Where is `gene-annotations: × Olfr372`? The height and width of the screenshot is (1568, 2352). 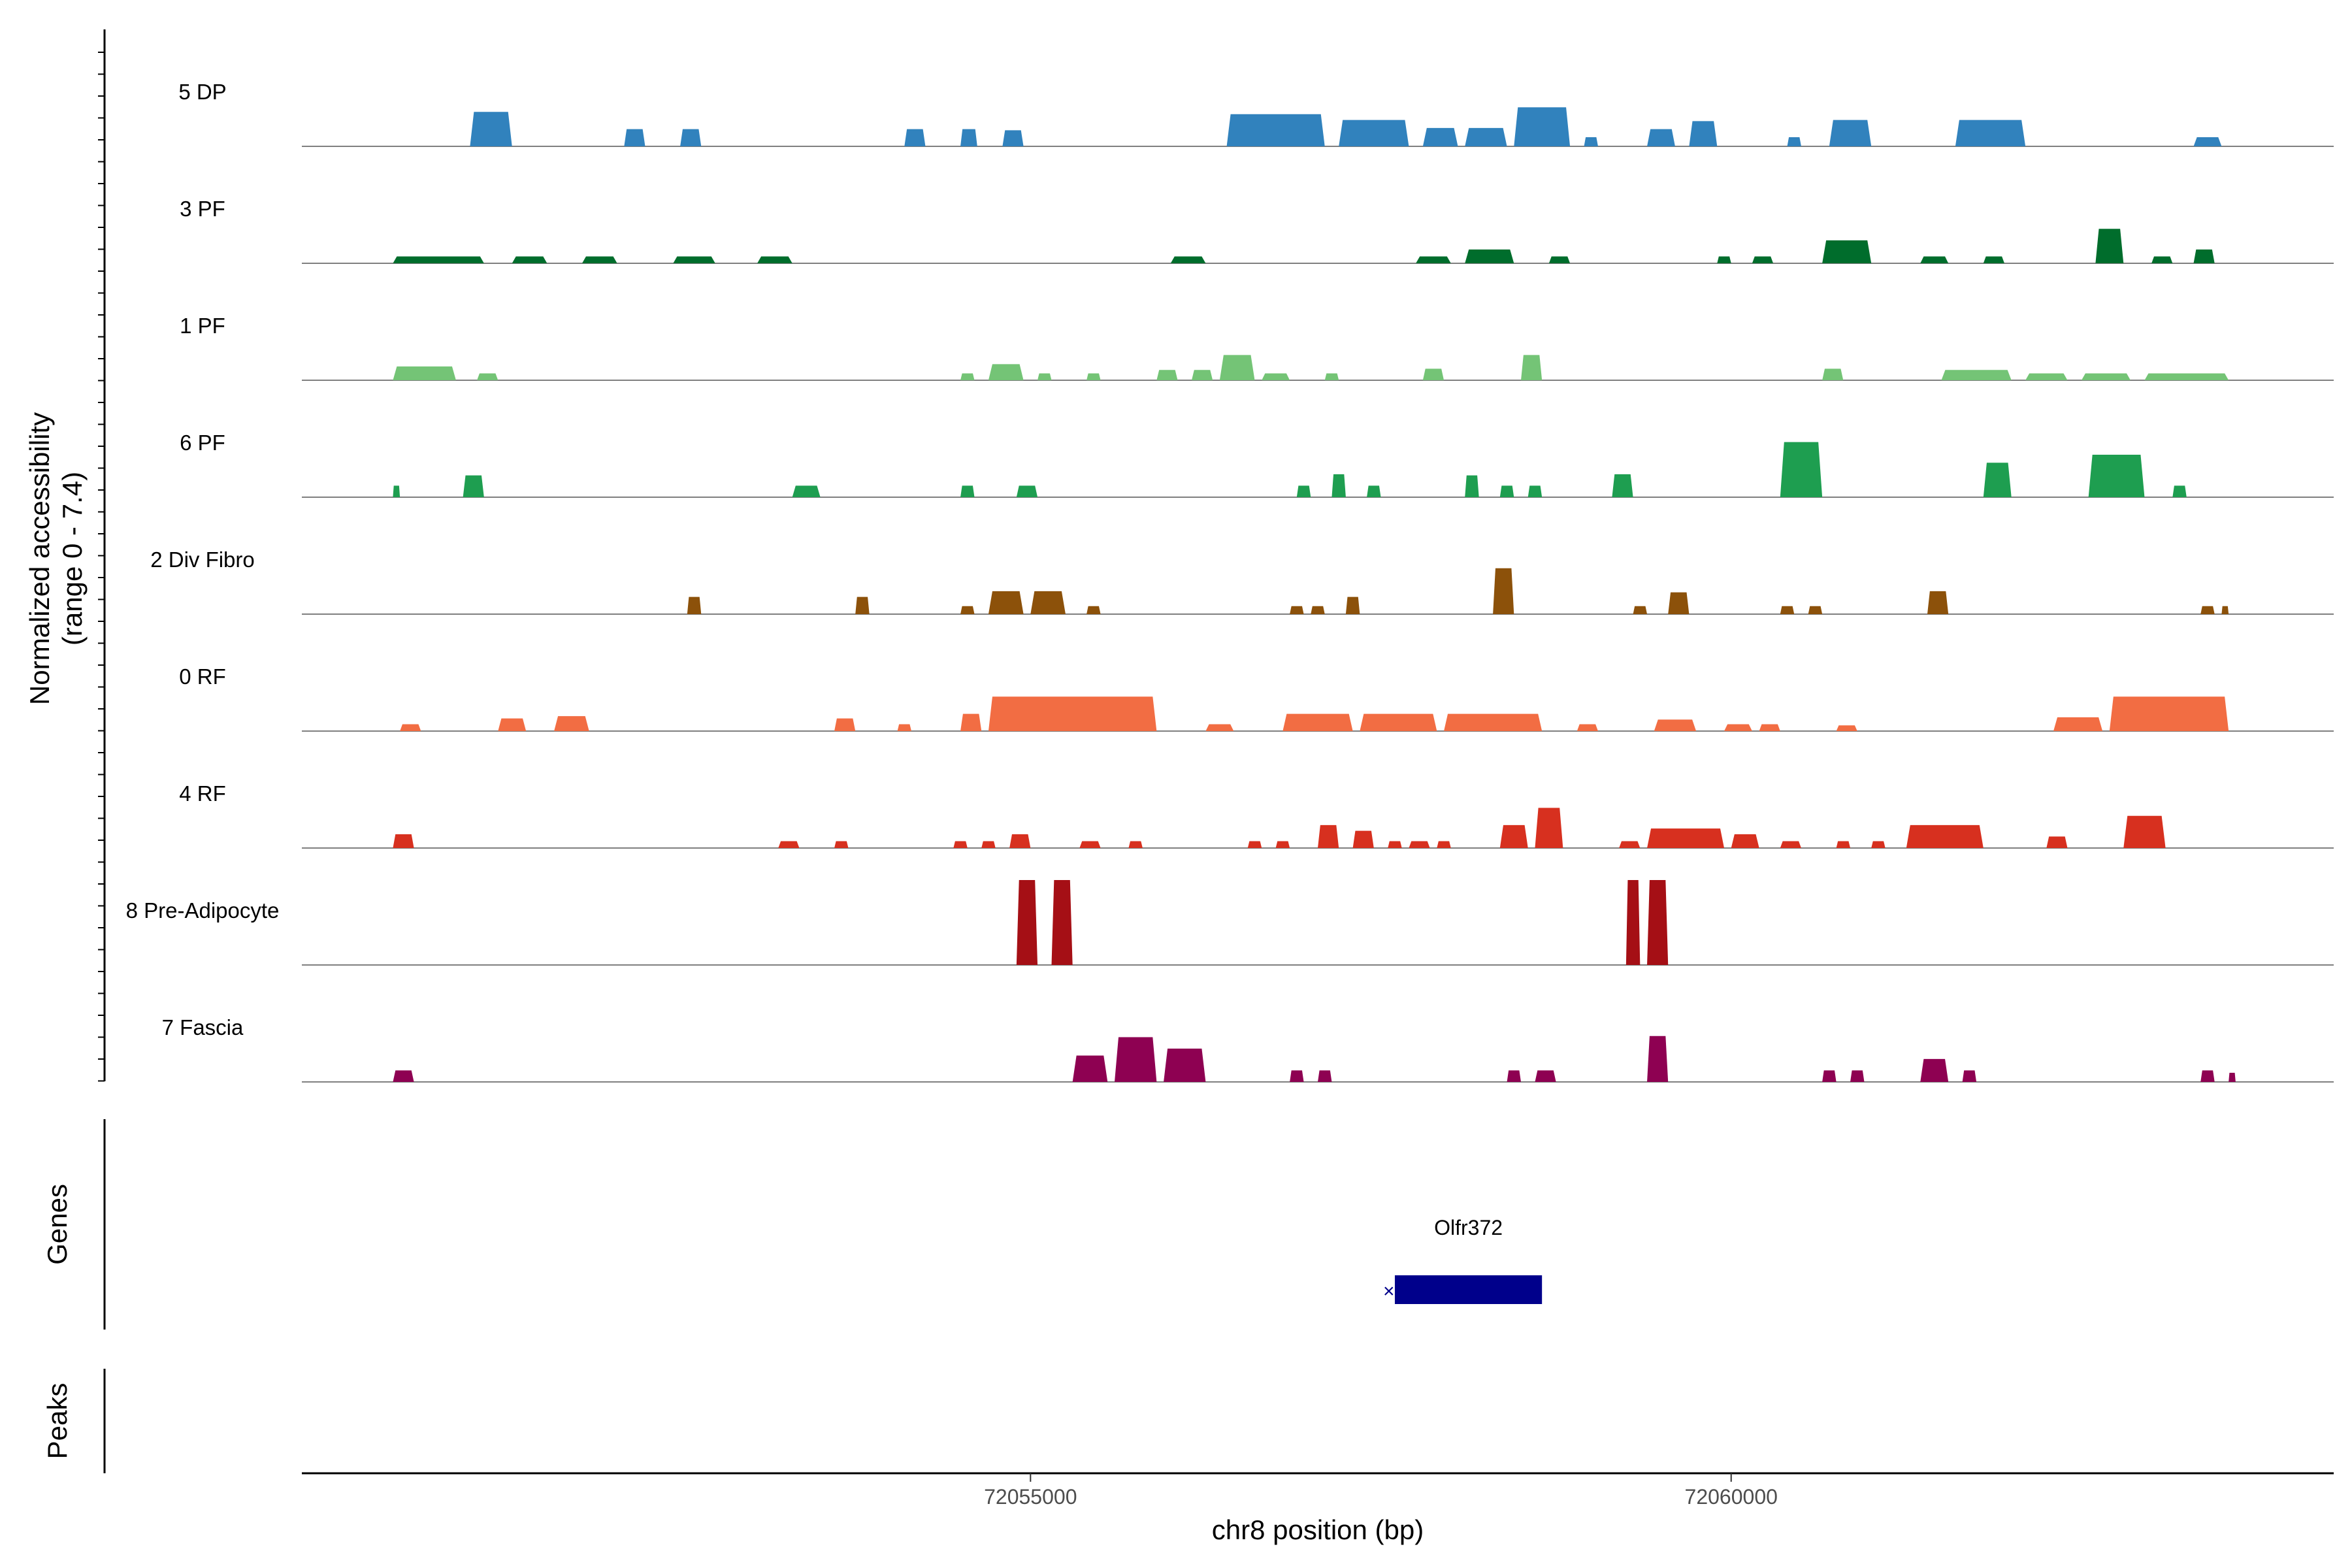 gene-annotations: × Olfr372 is located at coordinates (1463, 1260).